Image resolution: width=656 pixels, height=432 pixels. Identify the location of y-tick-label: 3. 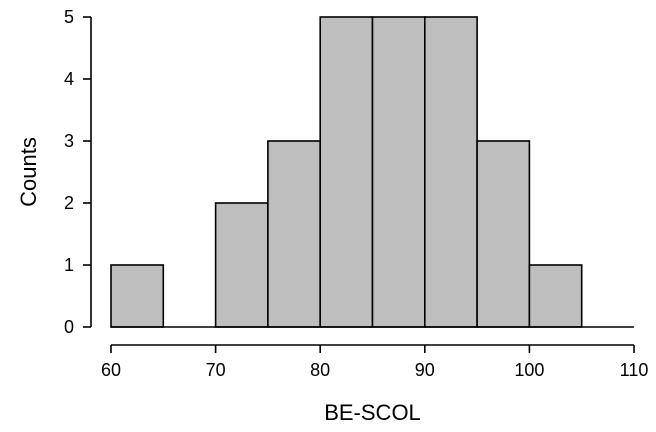
(69, 141).